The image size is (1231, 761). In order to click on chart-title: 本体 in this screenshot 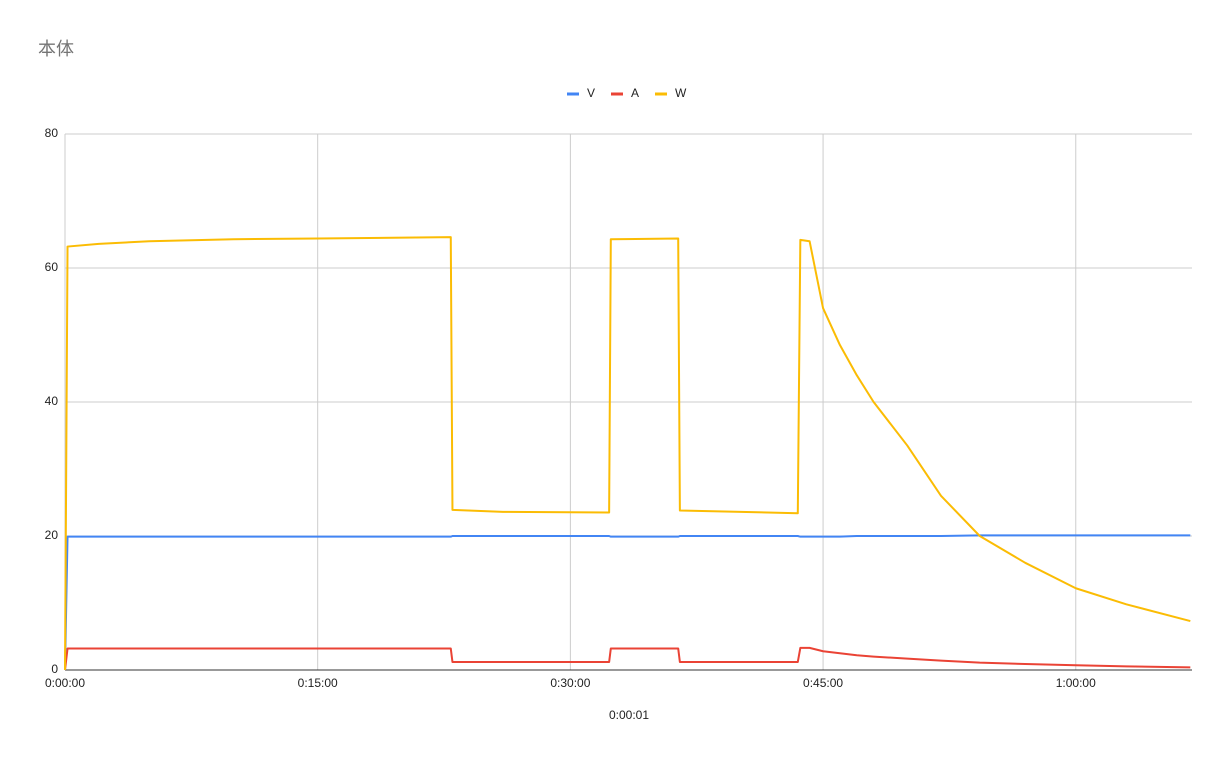, I will do `click(56, 49)`.